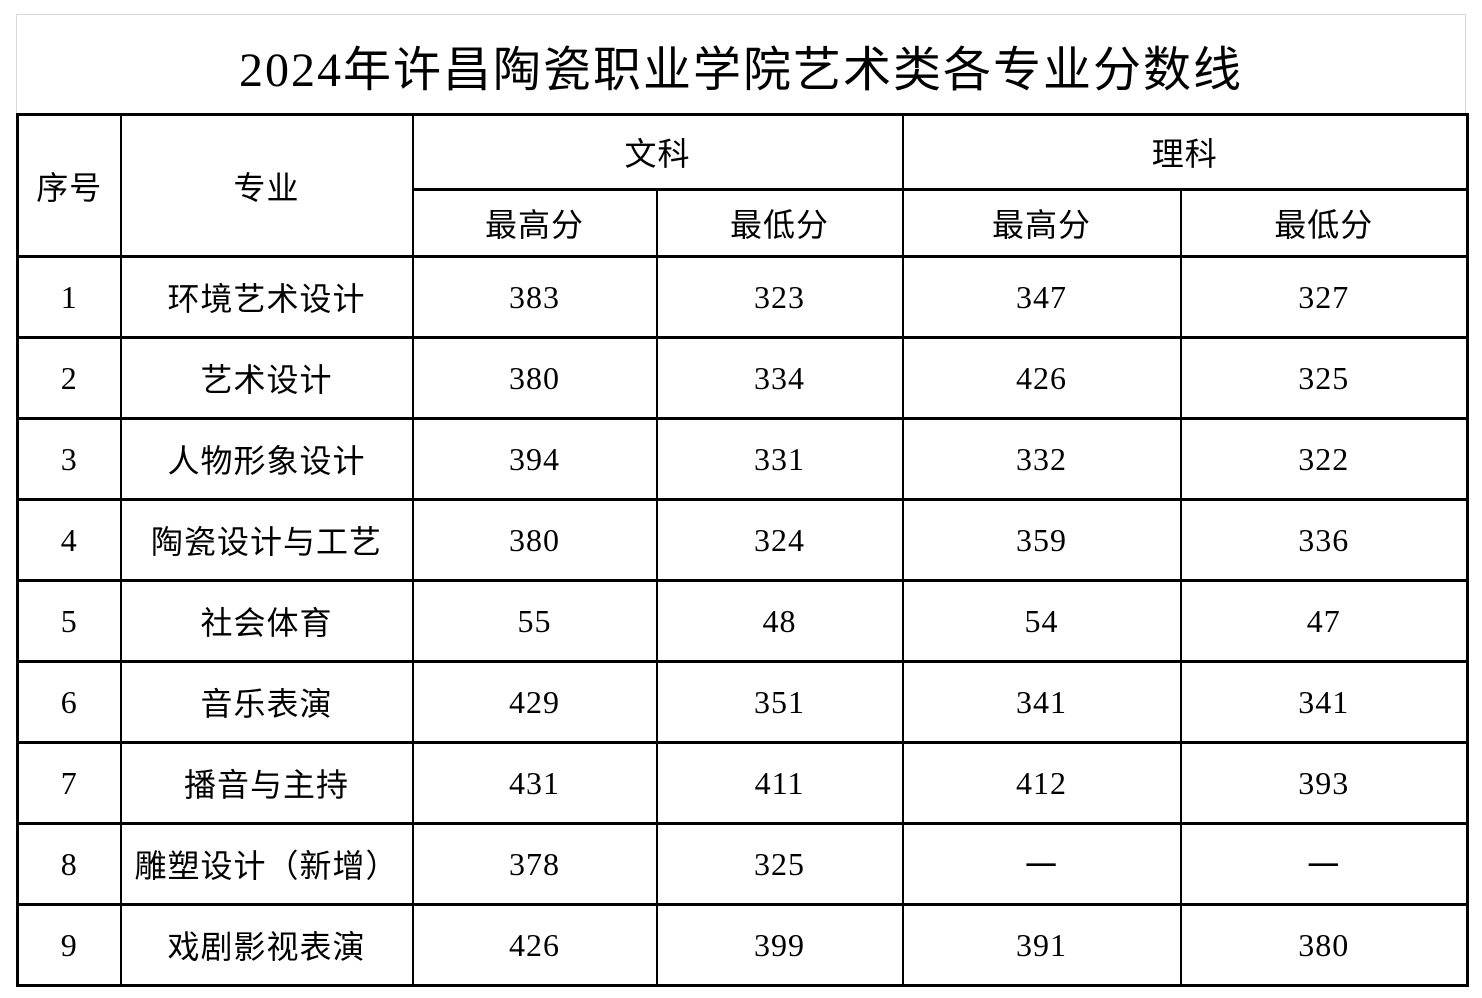  What do you see at coordinates (266, 702) in the screenshot?
I see `cell-major: 音乐表演` at bounding box center [266, 702].